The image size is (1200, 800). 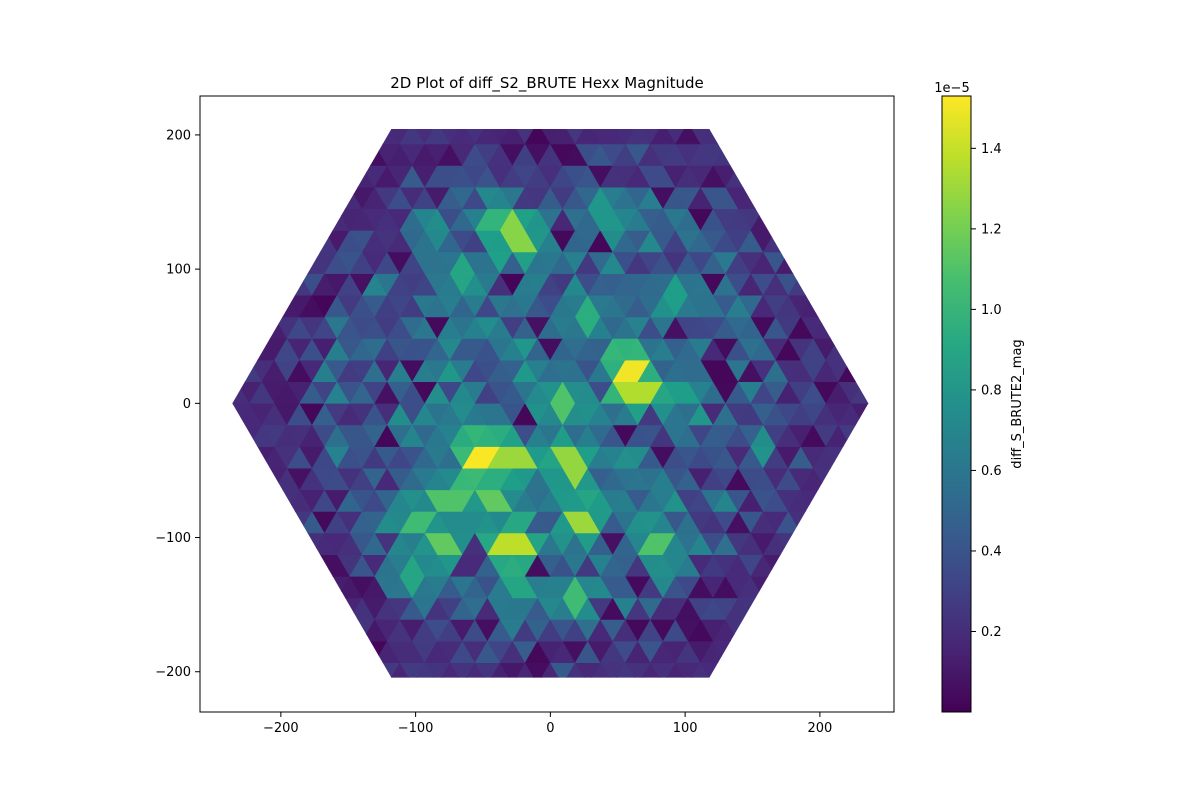 What do you see at coordinates (1017, 403) in the screenshot?
I see `colorbar-label: diff_S_BRUTE2_mag` at bounding box center [1017, 403].